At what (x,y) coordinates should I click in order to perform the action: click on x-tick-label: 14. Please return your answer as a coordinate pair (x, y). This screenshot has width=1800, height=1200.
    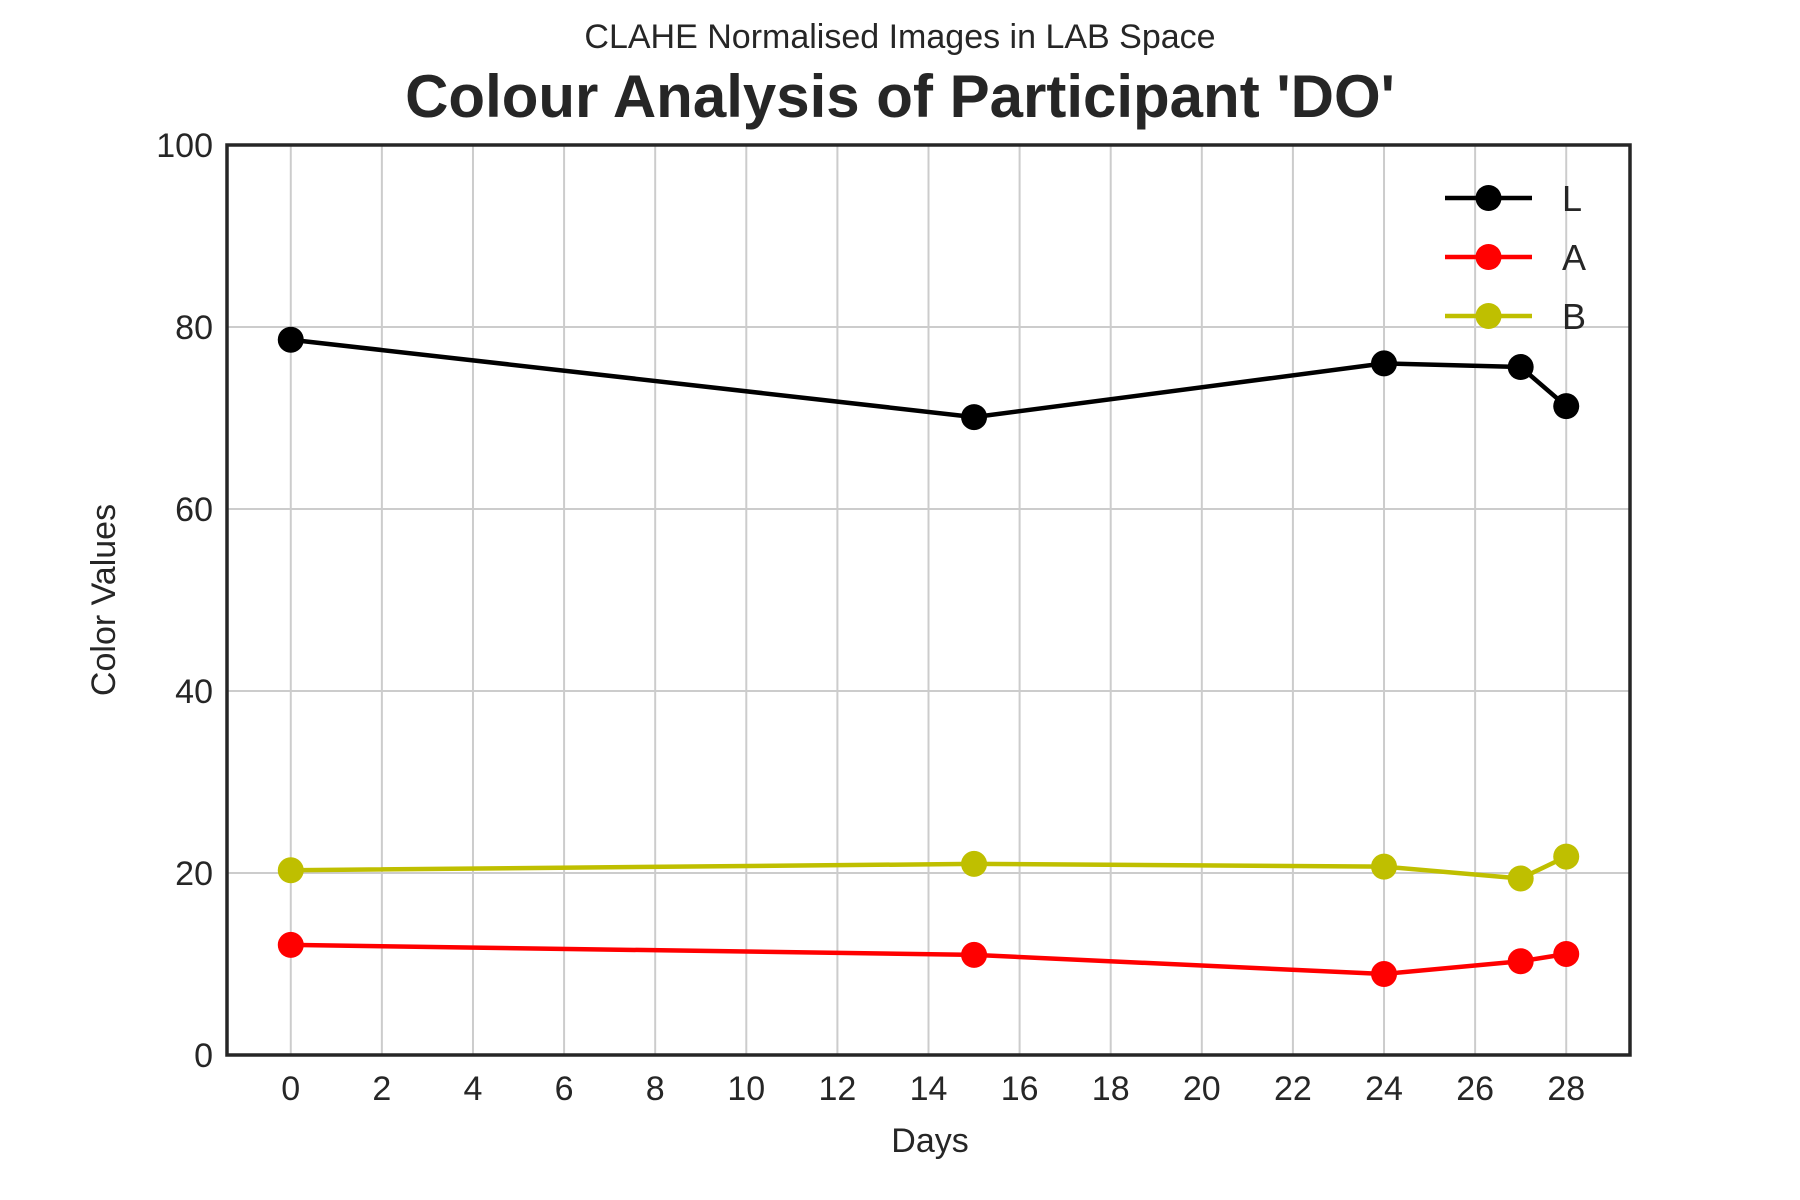
    Looking at the image, I should click on (929, 1089).